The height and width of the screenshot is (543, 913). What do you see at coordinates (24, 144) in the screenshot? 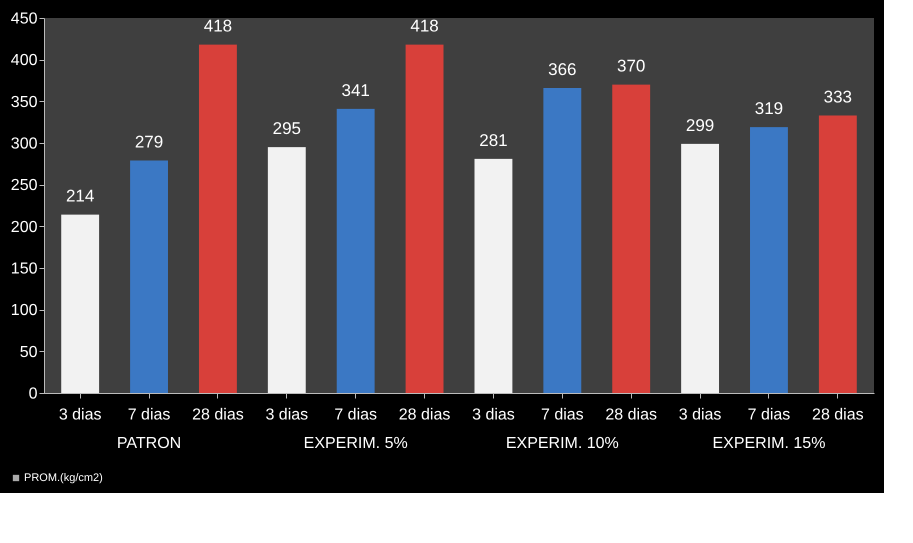
I see `y-tick-label: 300` at bounding box center [24, 144].